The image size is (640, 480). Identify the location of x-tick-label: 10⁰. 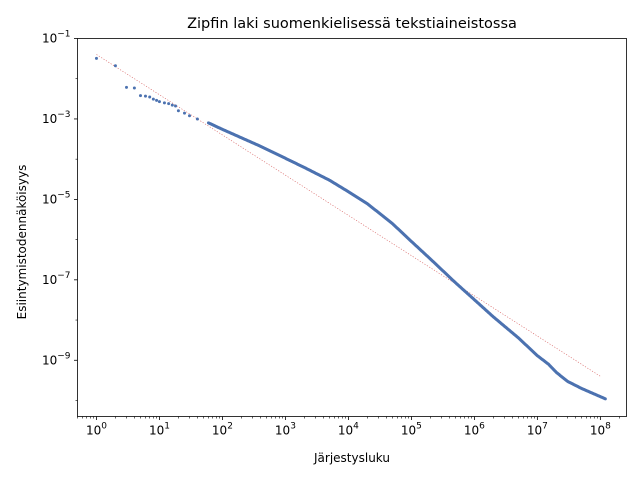
(96, 430).